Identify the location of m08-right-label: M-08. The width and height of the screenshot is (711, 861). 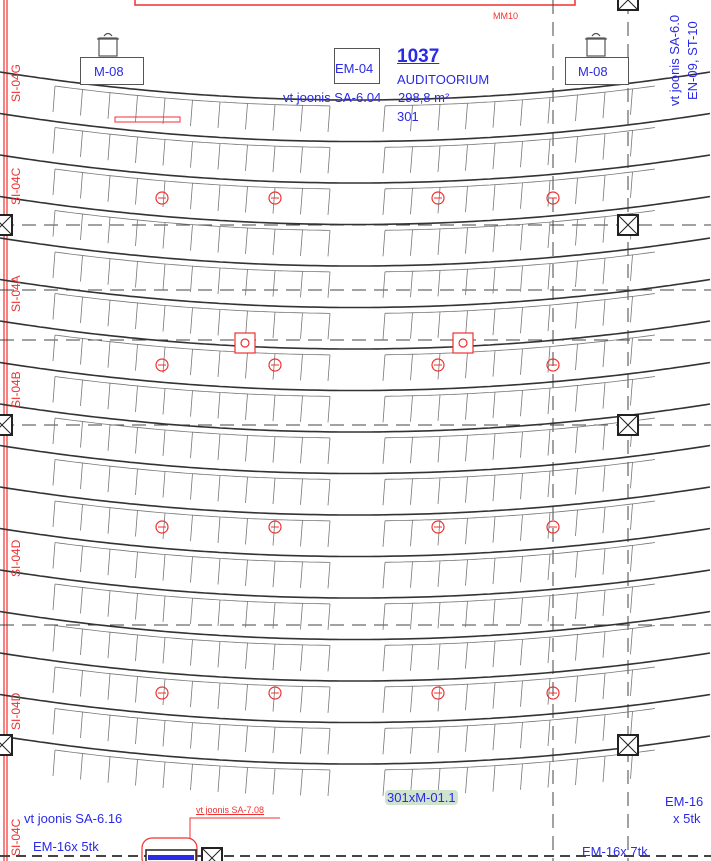
(593, 71).